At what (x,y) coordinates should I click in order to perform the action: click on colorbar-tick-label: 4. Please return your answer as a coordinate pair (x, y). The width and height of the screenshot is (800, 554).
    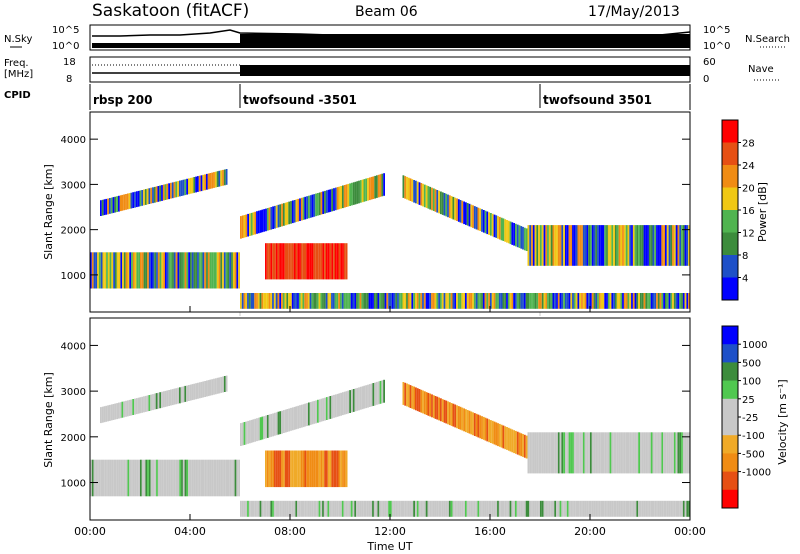
    Looking at the image, I should click on (745, 279).